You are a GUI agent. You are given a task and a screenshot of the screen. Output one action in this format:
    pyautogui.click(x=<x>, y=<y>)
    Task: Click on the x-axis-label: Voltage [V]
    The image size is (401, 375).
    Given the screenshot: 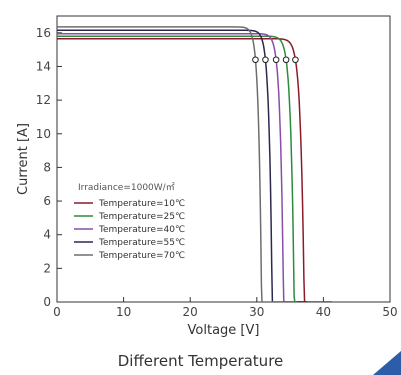 What is the action you would take?
    pyautogui.click(x=224, y=330)
    